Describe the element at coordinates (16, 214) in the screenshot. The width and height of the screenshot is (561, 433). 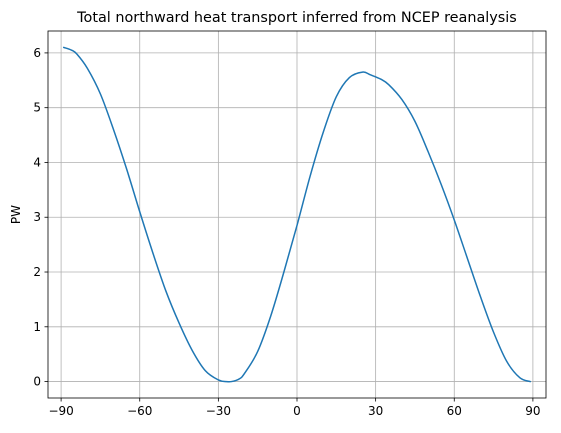
I see `y-axis-label: PW` at that location.